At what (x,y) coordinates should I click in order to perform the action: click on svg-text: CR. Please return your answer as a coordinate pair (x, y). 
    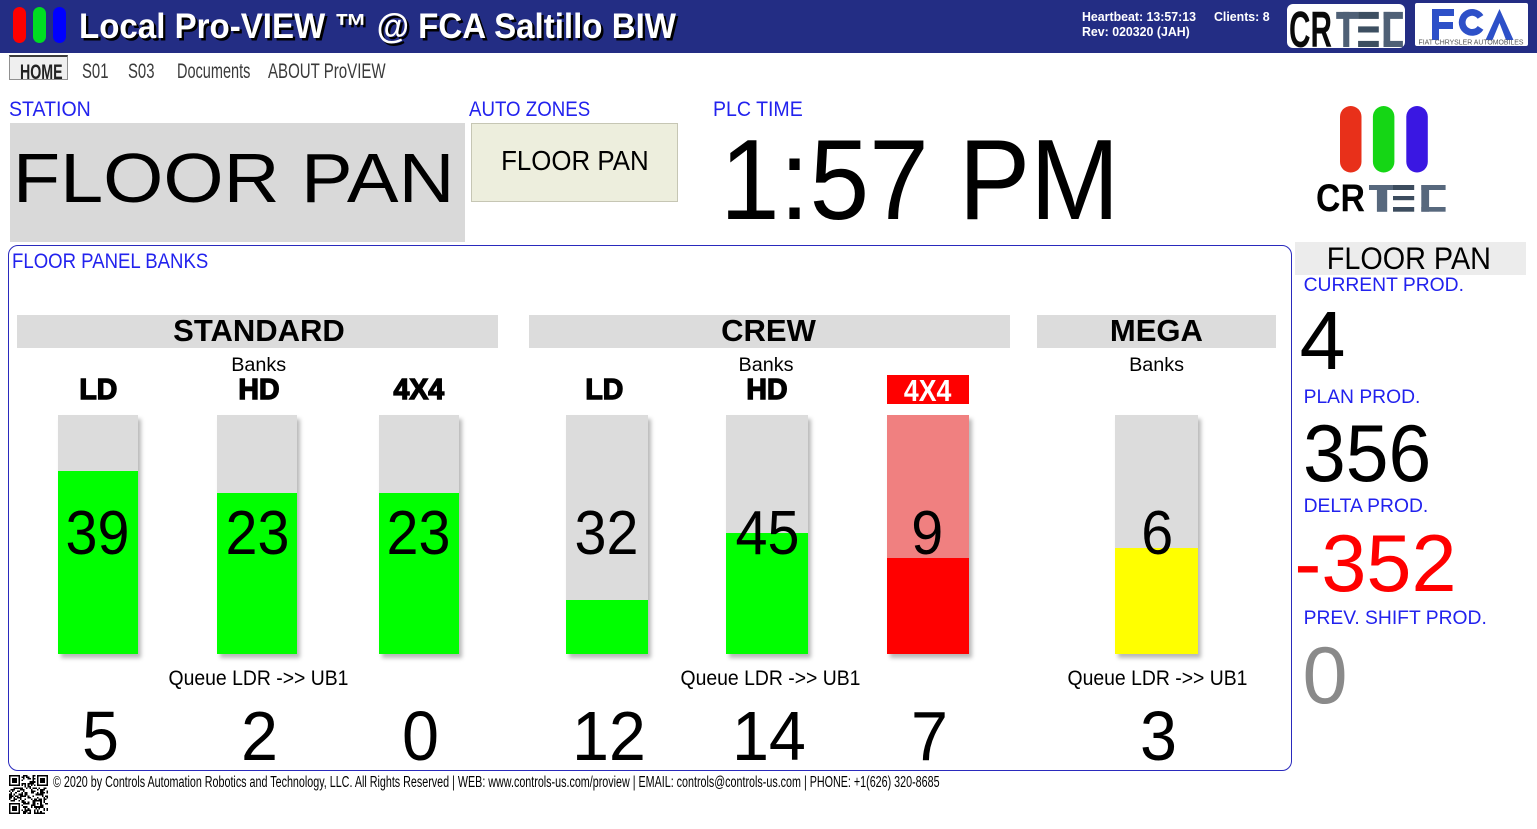
    Looking at the image, I should click on (1310, 26).